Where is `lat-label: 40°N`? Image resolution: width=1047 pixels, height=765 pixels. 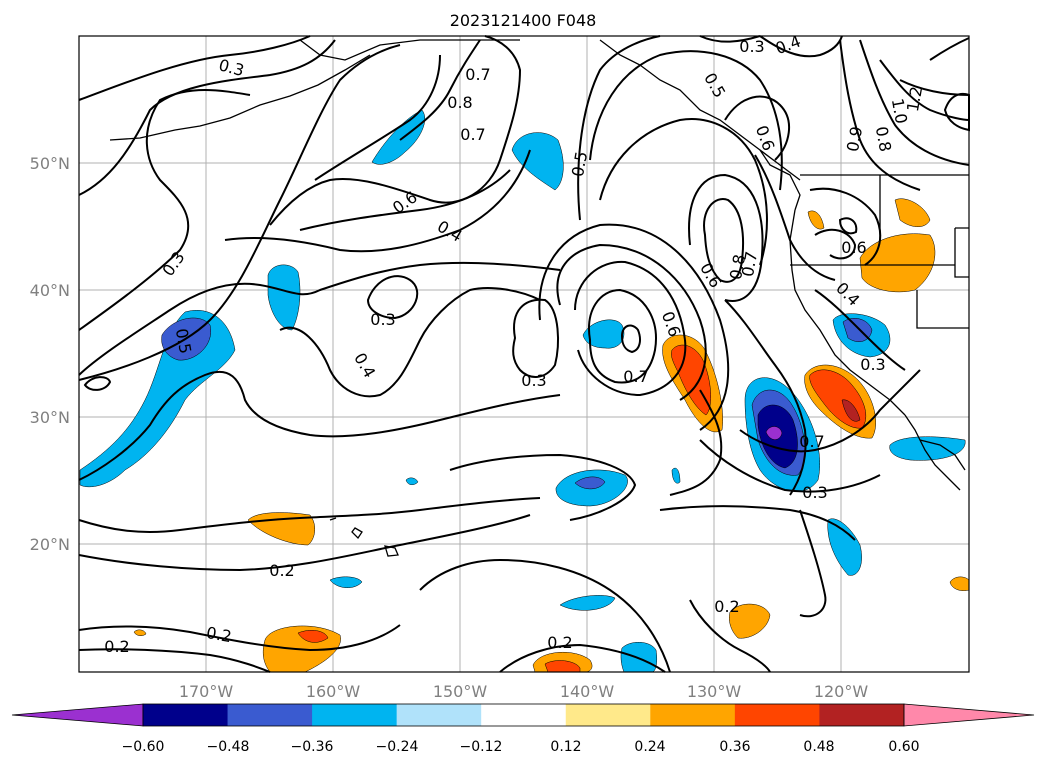 lat-label: 40°N is located at coordinates (50, 290).